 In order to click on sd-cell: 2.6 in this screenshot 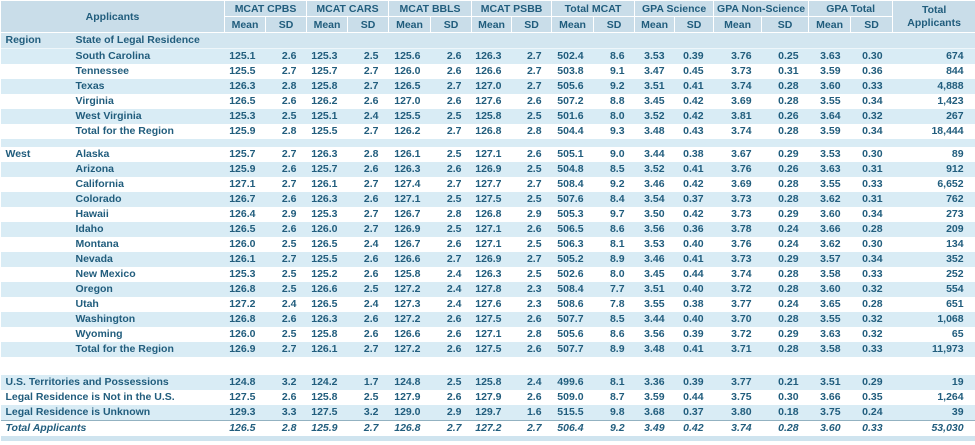, I will do `click(286, 169)`.